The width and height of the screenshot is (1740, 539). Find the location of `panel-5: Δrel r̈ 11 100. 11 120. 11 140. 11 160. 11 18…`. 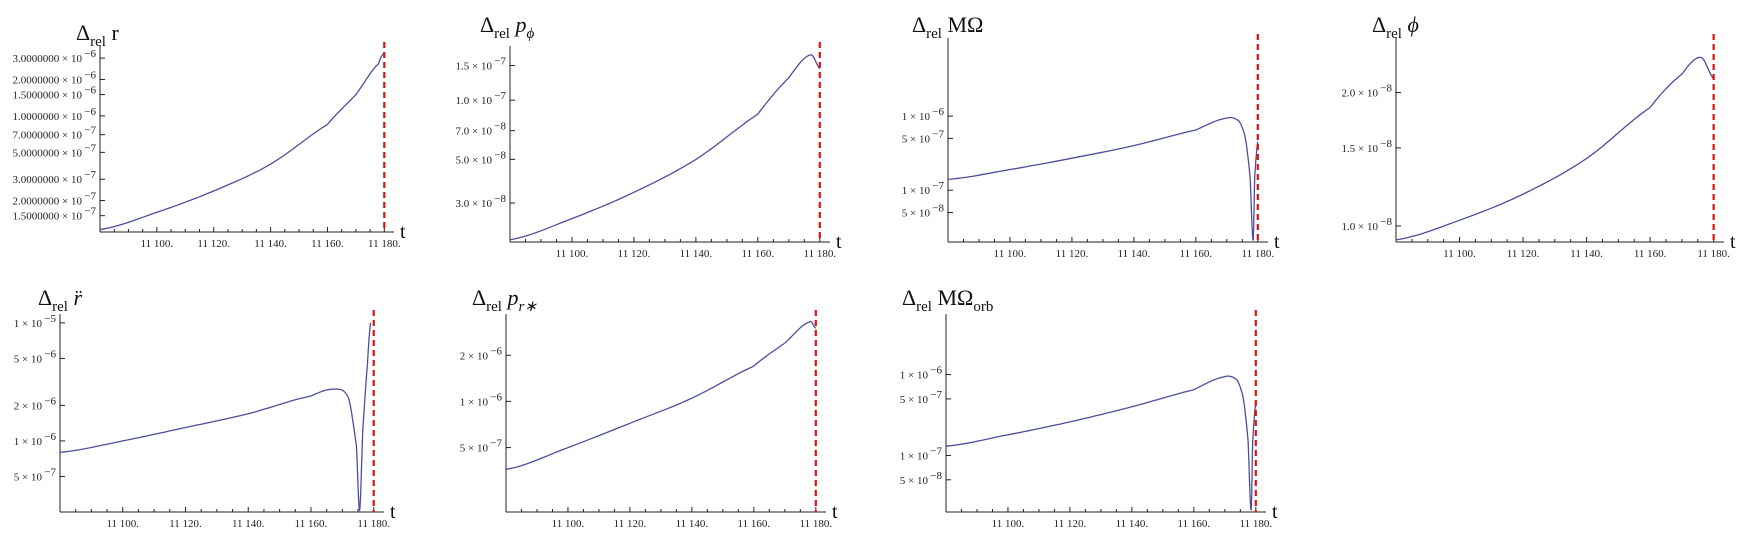

panel-5: Δrel r̈ 11 100. 11 120. 11 140. 11 160. 11 18… is located at coordinates (205, 407).